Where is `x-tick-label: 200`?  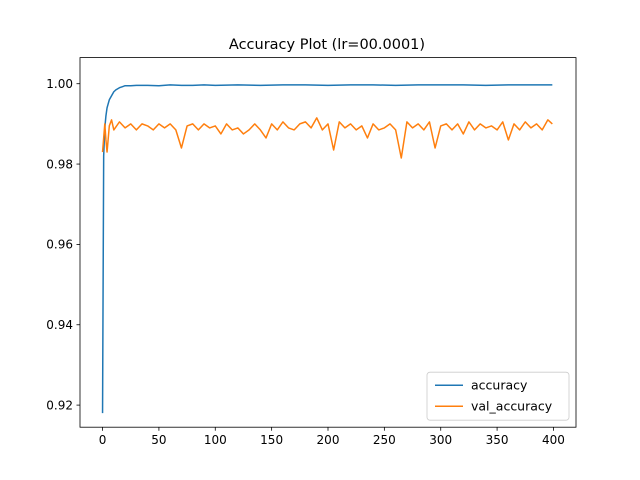 x-tick-label: 200 is located at coordinates (328, 440).